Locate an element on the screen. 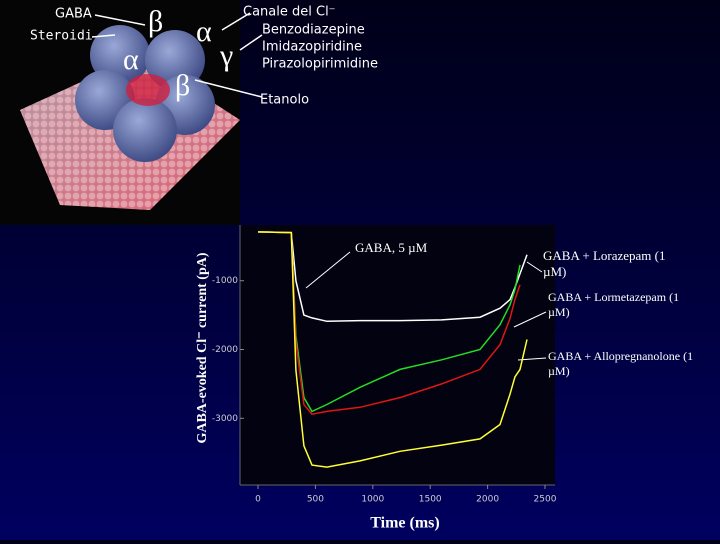  x-tick-label: 1000 is located at coordinates (372, 500).